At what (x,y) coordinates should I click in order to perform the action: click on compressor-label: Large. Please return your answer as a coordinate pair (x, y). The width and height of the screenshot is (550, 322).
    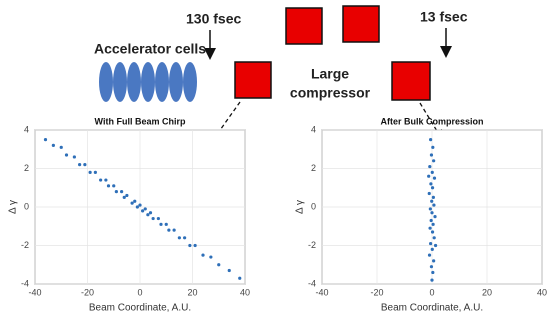
    Looking at the image, I should click on (330, 74).